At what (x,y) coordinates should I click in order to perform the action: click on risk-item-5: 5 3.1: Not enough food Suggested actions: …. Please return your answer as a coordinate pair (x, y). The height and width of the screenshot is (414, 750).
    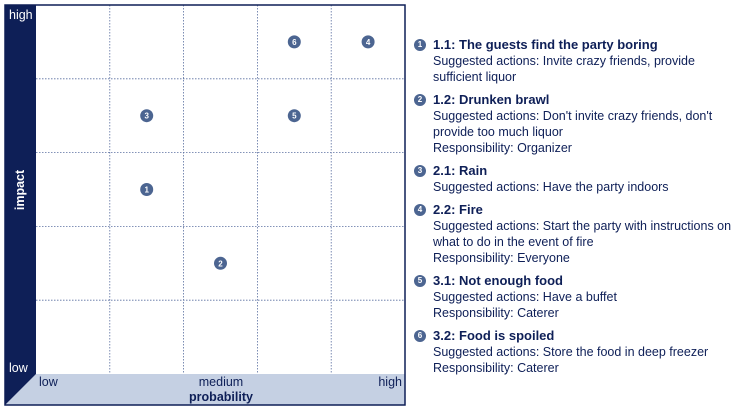
    Looking at the image, I should click on (582, 296).